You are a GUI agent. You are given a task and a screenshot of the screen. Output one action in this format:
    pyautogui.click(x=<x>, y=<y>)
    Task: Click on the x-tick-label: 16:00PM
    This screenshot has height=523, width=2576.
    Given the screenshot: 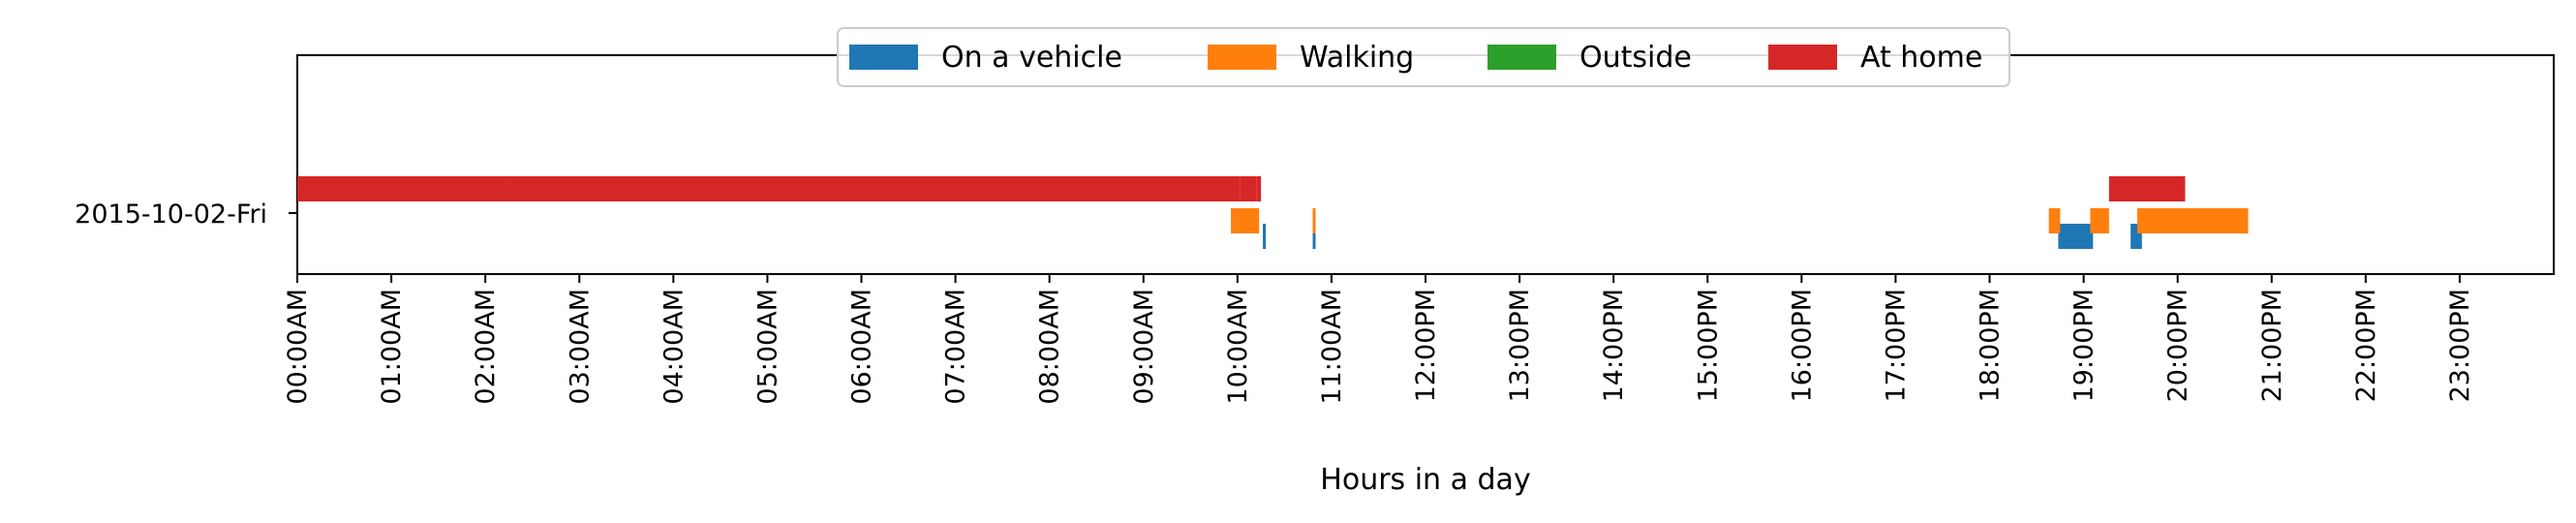 What is the action you would take?
    pyautogui.click(x=1802, y=345)
    